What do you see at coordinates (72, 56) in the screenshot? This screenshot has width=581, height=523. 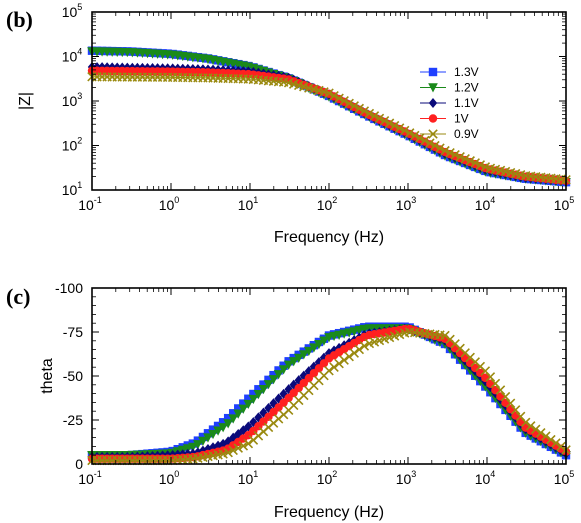 I see `y-tick-label-b: 10⁴` at bounding box center [72, 56].